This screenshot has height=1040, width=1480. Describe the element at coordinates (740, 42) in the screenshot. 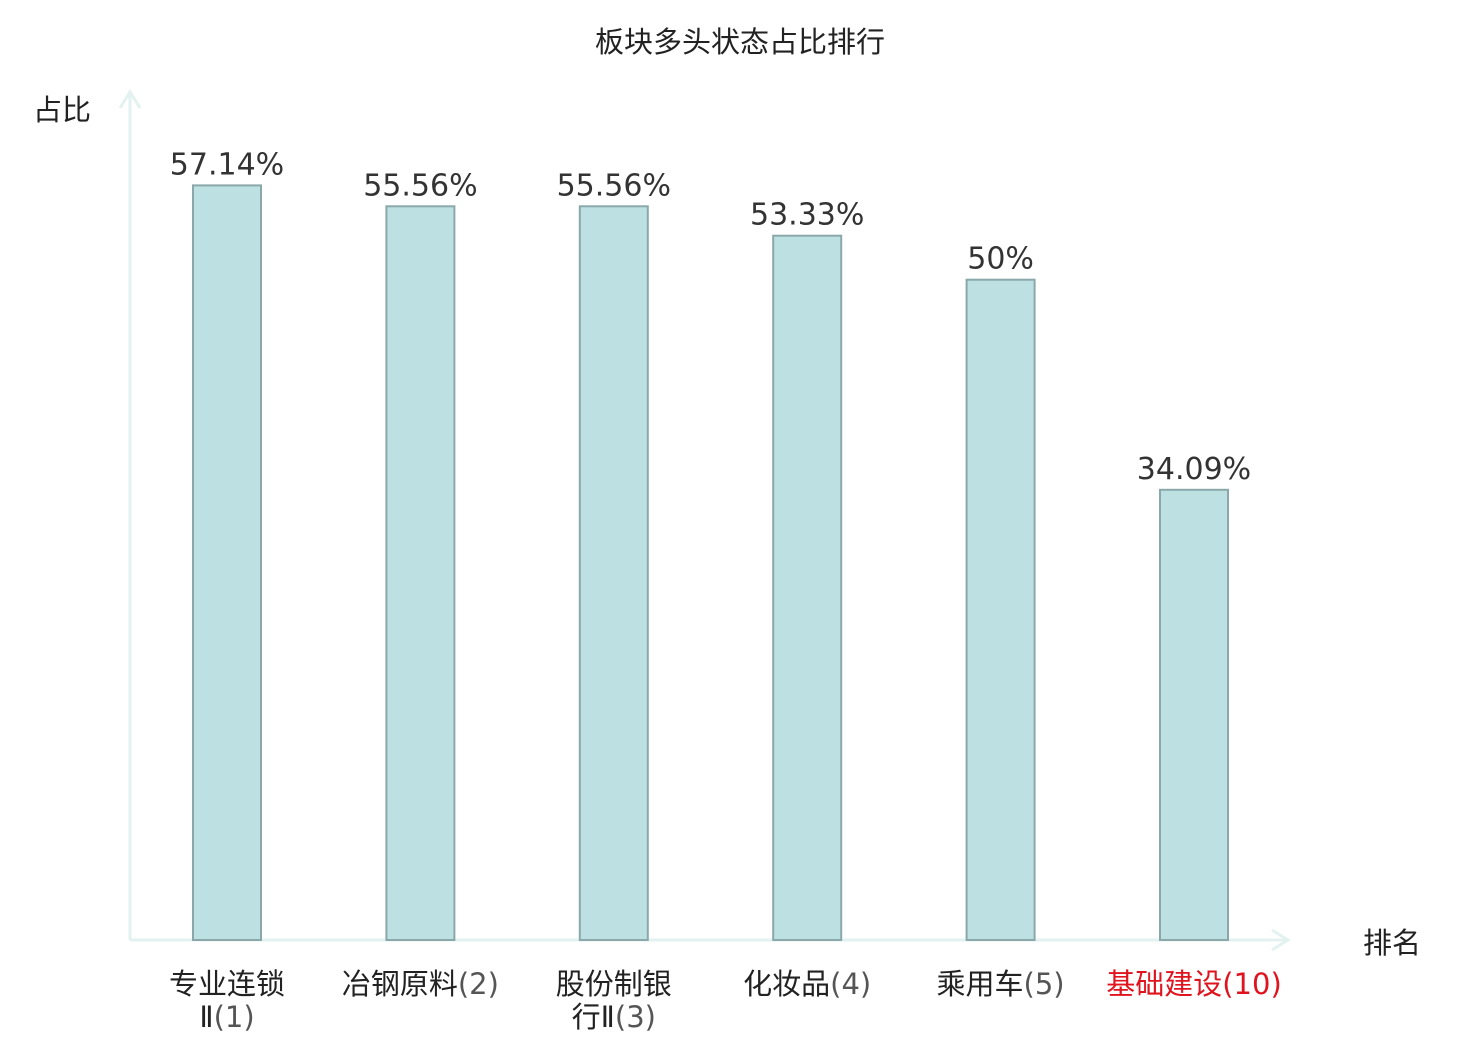

I see `chart-title: 板块多头状态占比排行` at that location.